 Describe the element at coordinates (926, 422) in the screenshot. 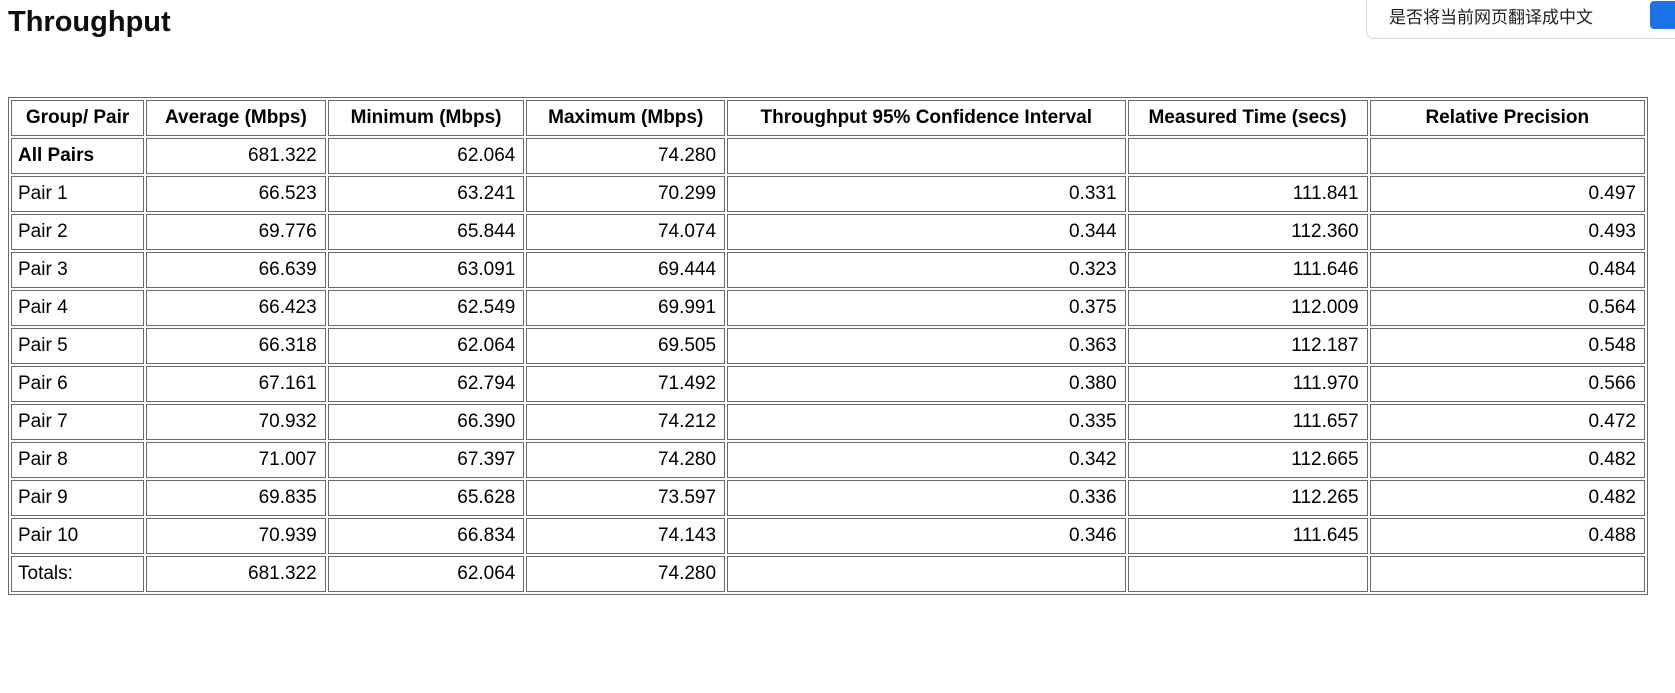

I see `value-cell: 0.335` at that location.